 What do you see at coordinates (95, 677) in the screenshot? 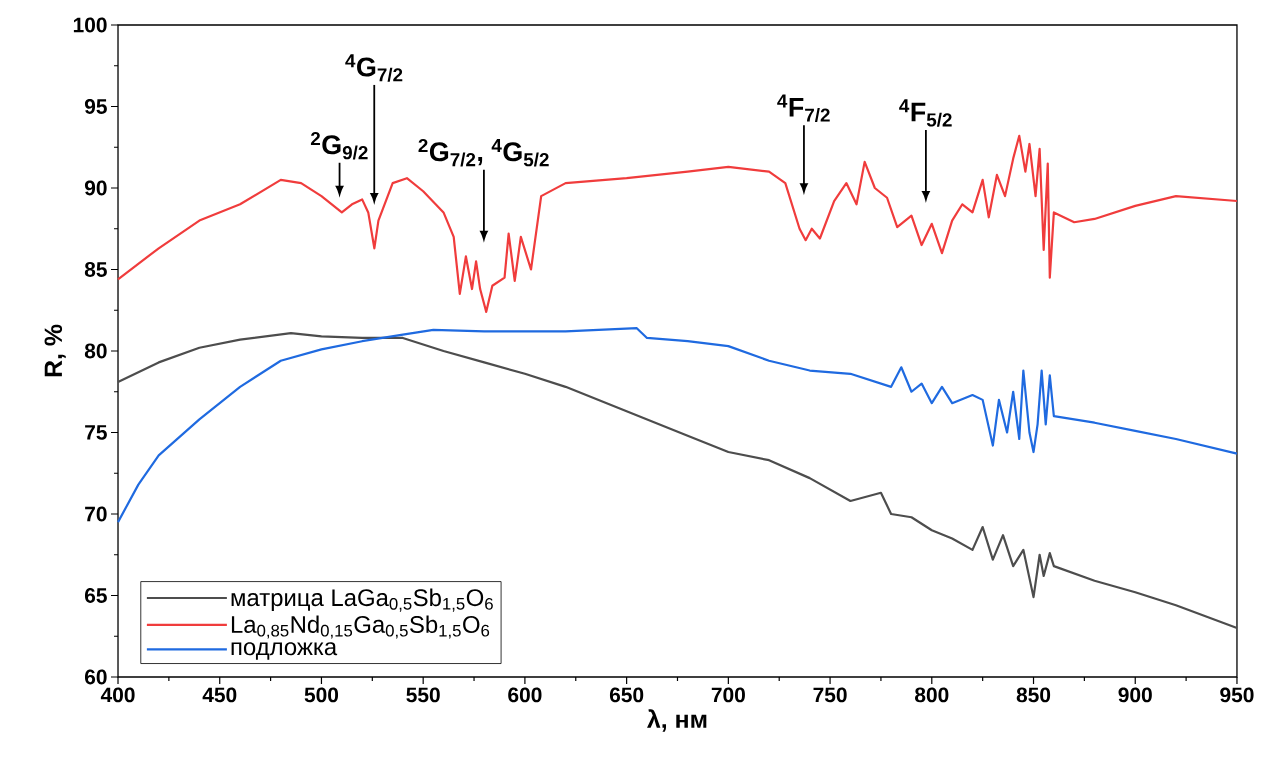
I see `y-tick-label: 60` at bounding box center [95, 677].